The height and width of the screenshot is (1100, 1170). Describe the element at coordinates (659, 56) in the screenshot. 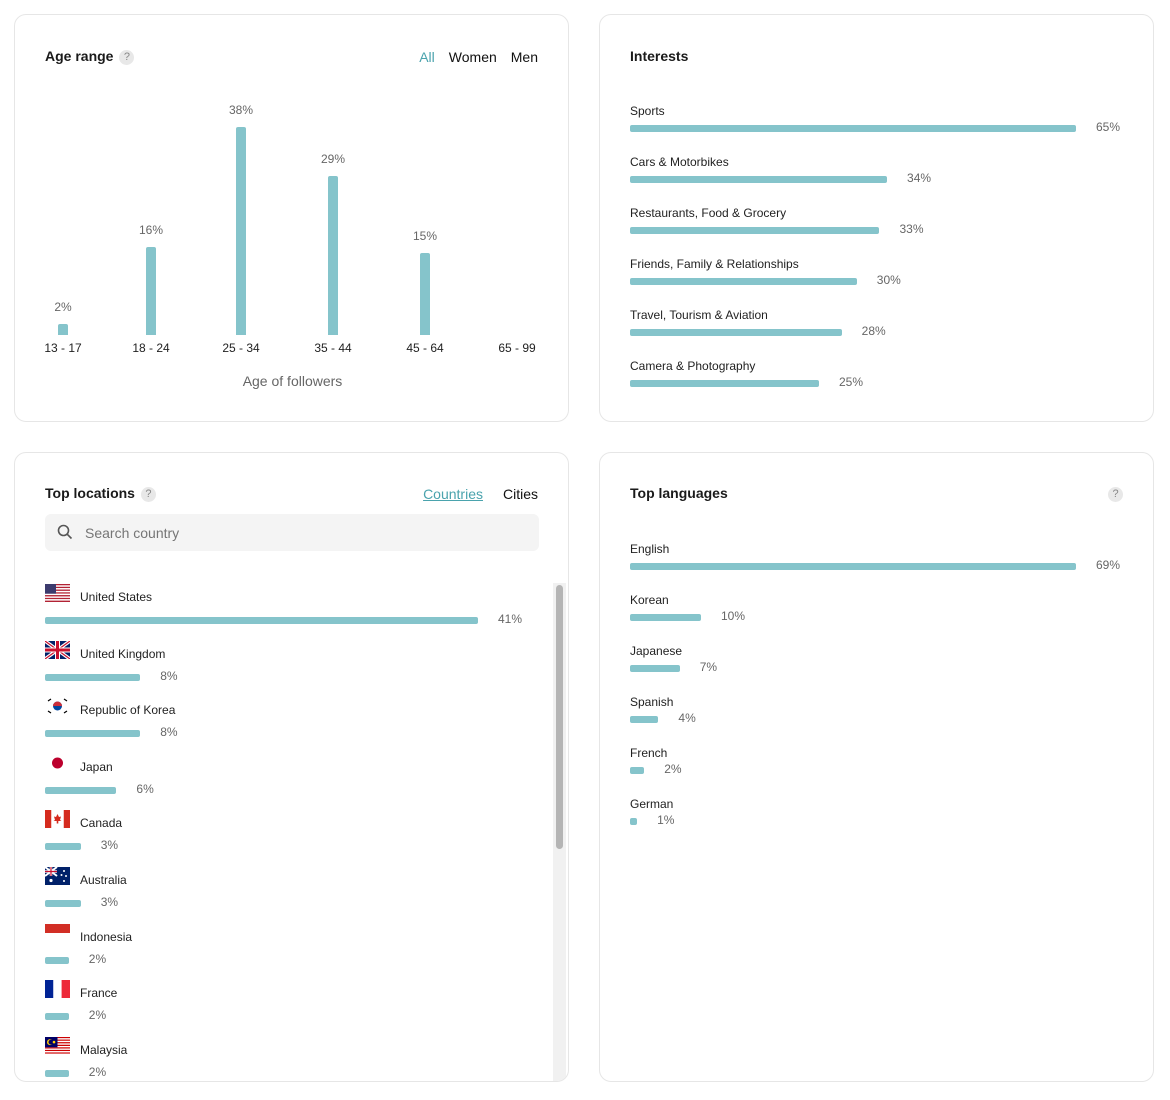

I see `interests-title: Interests` at that location.